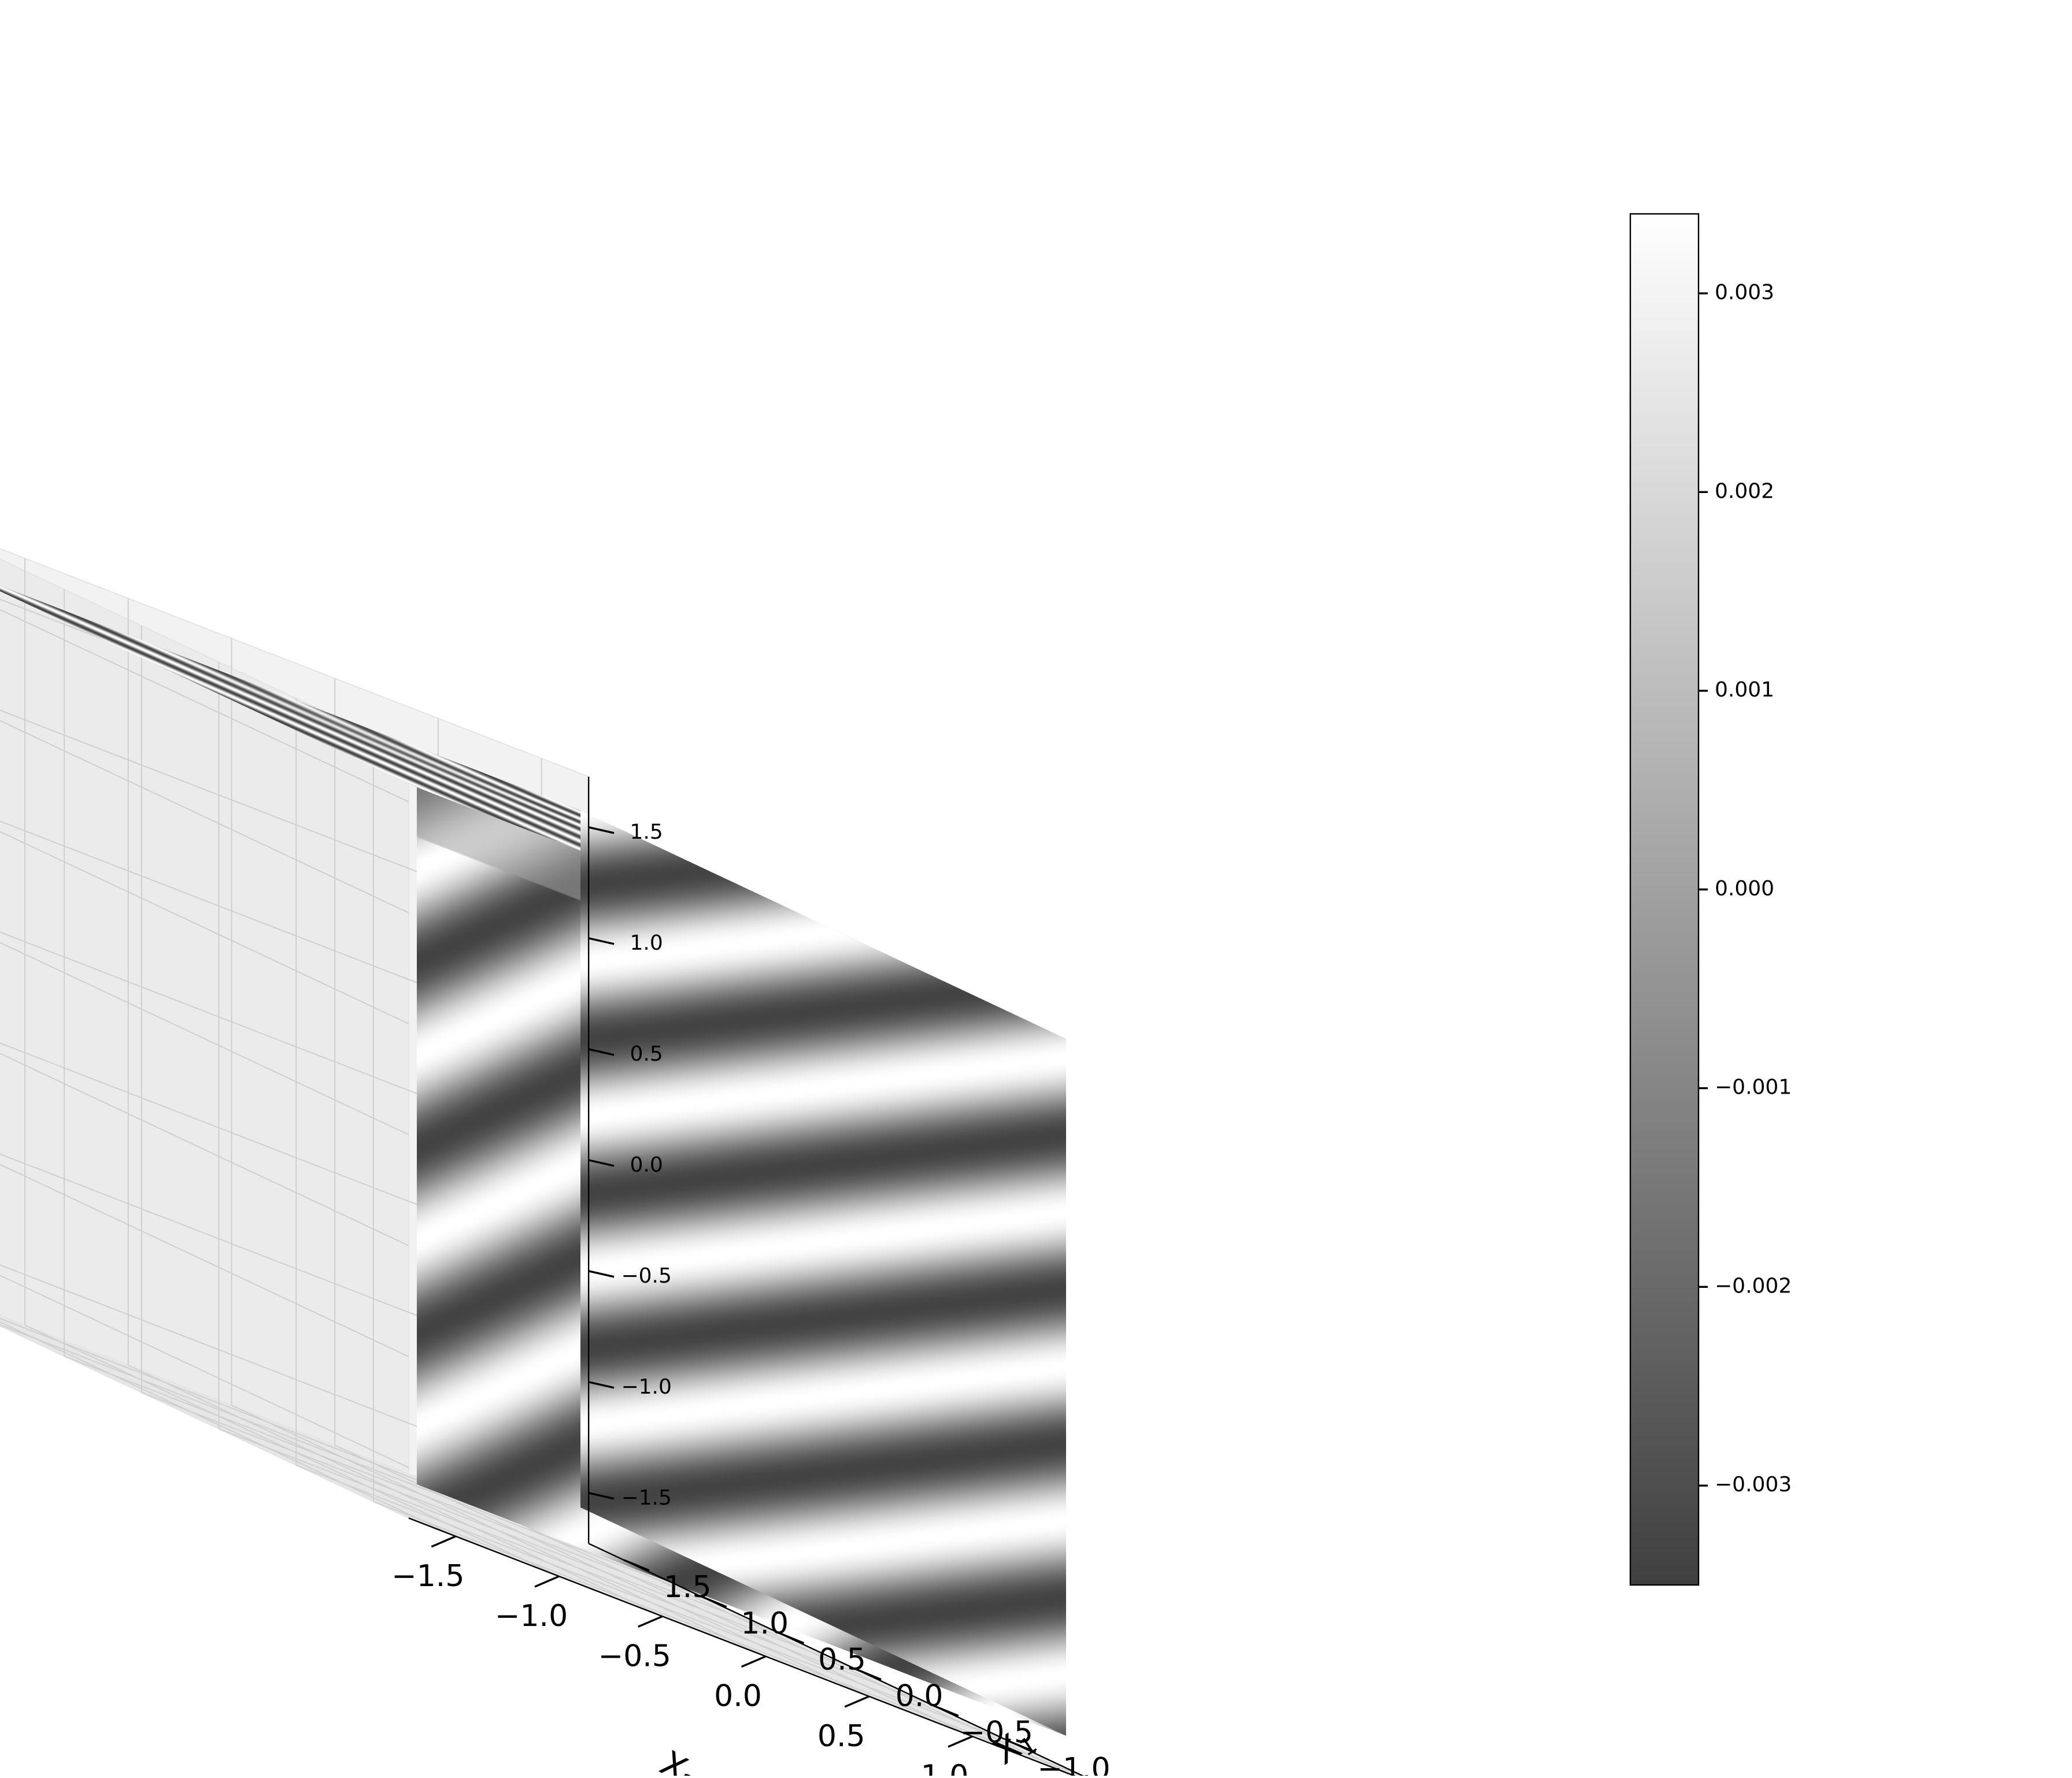 The height and width of the screenshot is (1778, 2072). Describe the element at coordinates (842, 1660) in the screenshot. I see `x1-tick-label: 0.5` at that location.